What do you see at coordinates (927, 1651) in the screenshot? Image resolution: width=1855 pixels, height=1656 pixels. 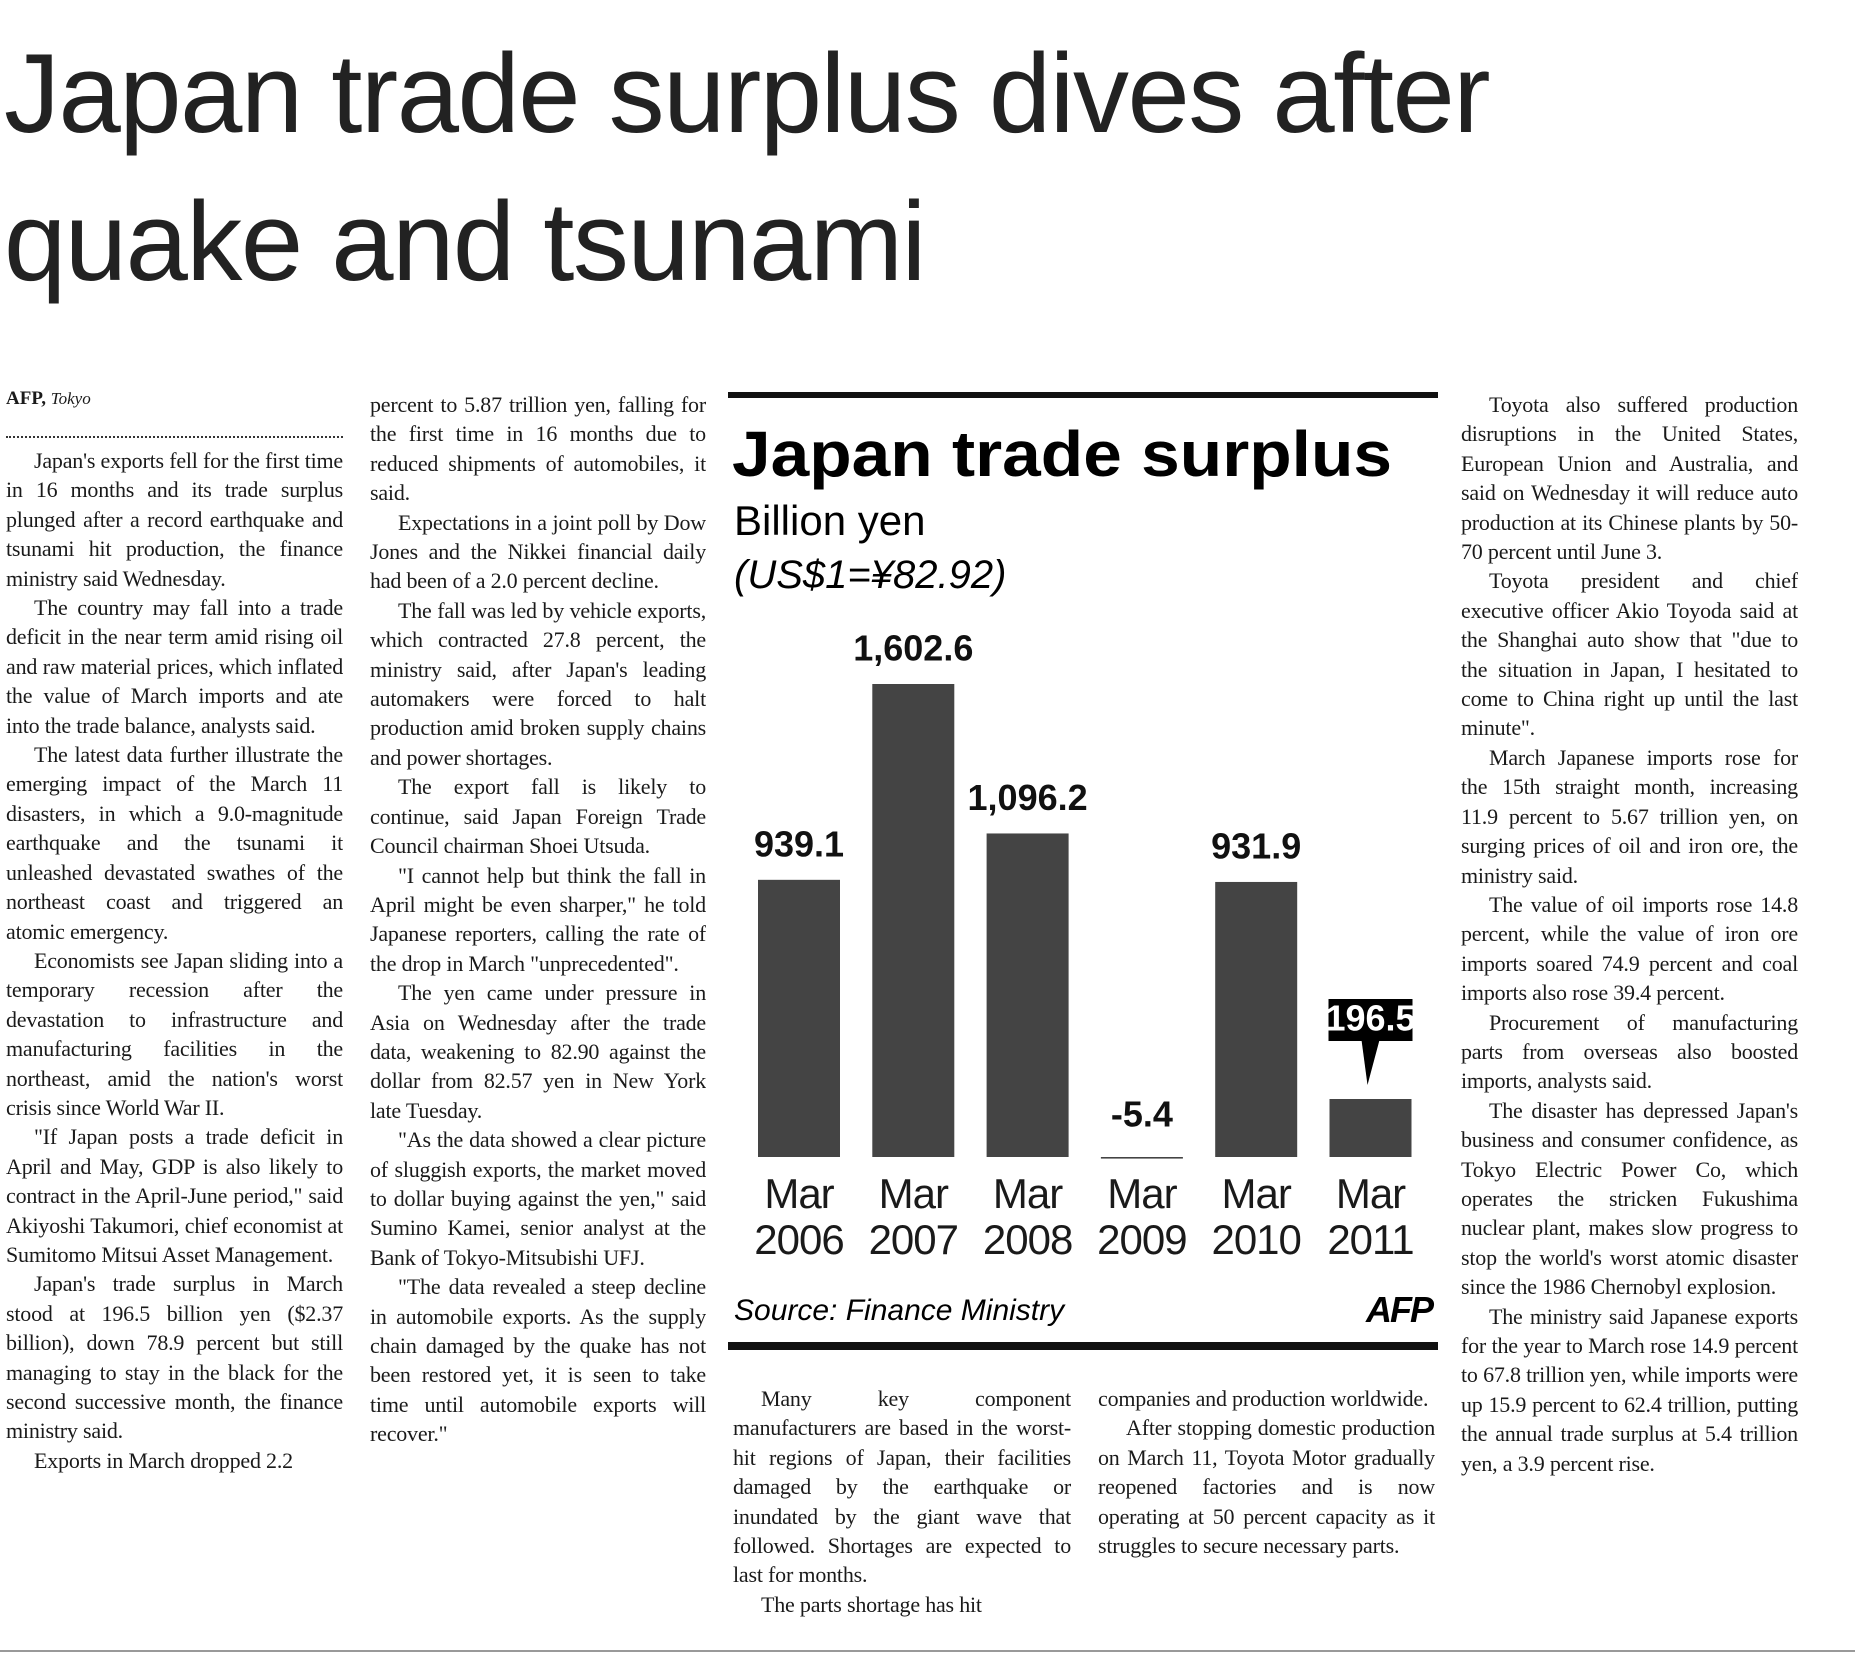 I see `page-rule` at bounding box center [927, 1651].